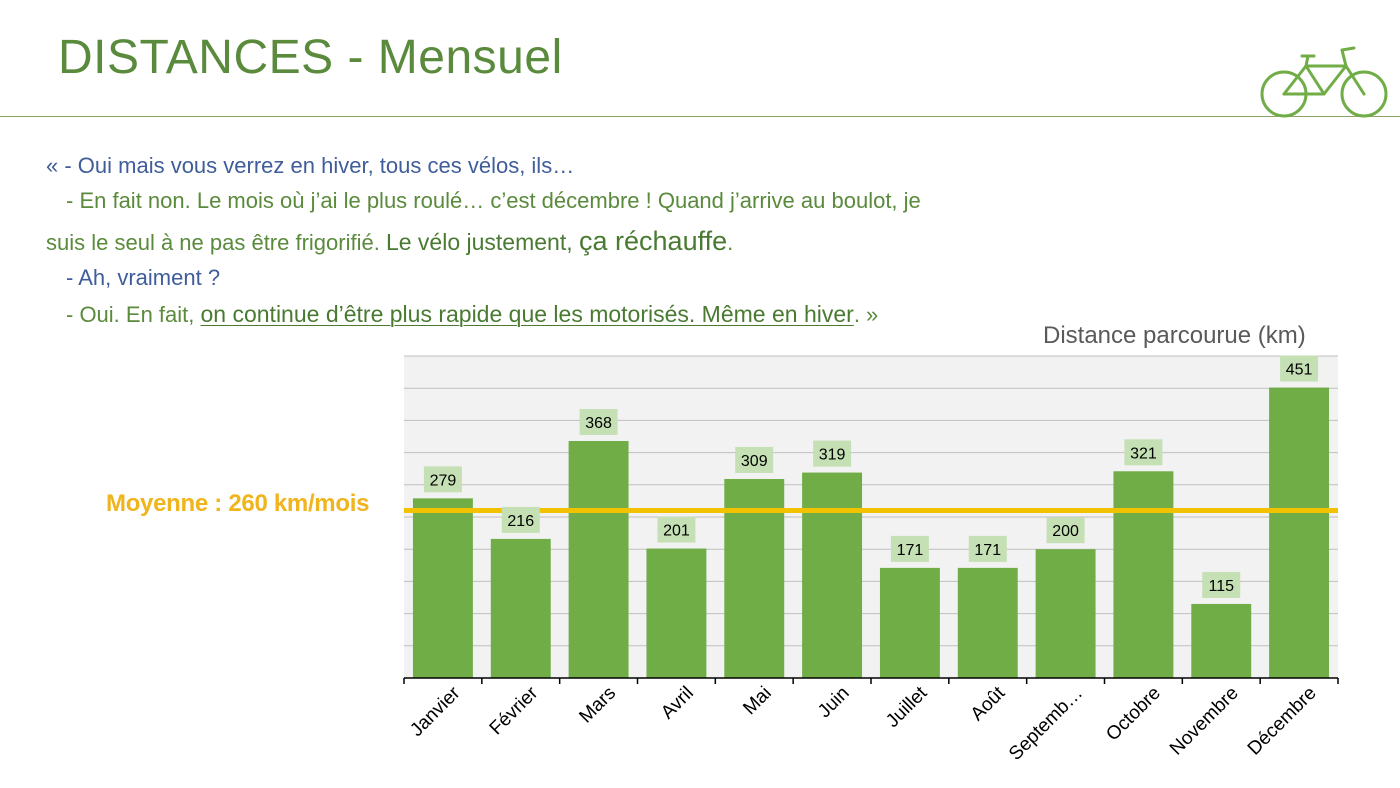 Image resolution: width=1400 pixels, height=788 pixels. What do you see at coordinates (653, 241) in the screenshot?
I see `quote-emphasis-large: ça réchauffe` at bounding box center [653, 241].